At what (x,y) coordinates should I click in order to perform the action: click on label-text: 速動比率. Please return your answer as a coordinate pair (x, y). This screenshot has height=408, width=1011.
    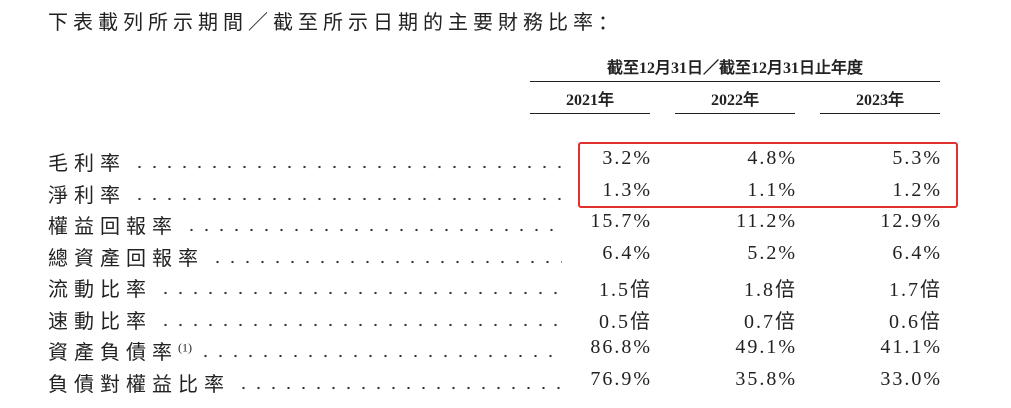
    Looking at the image, I should click on (100, 321).